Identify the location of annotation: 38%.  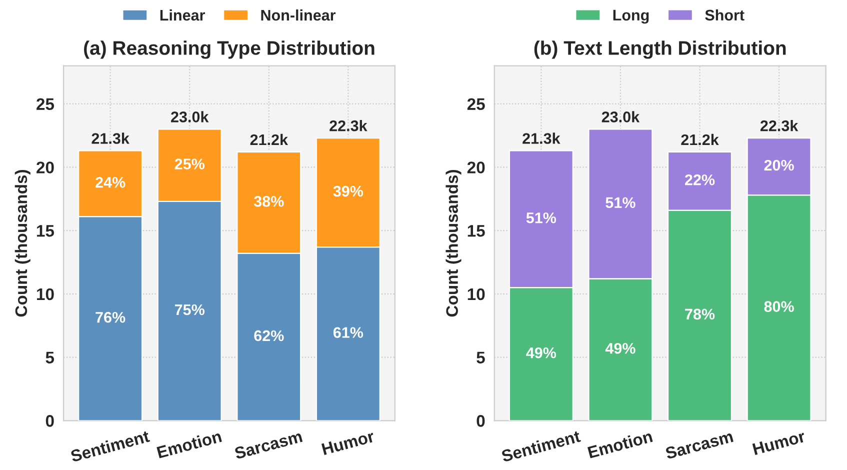
(269, 201).